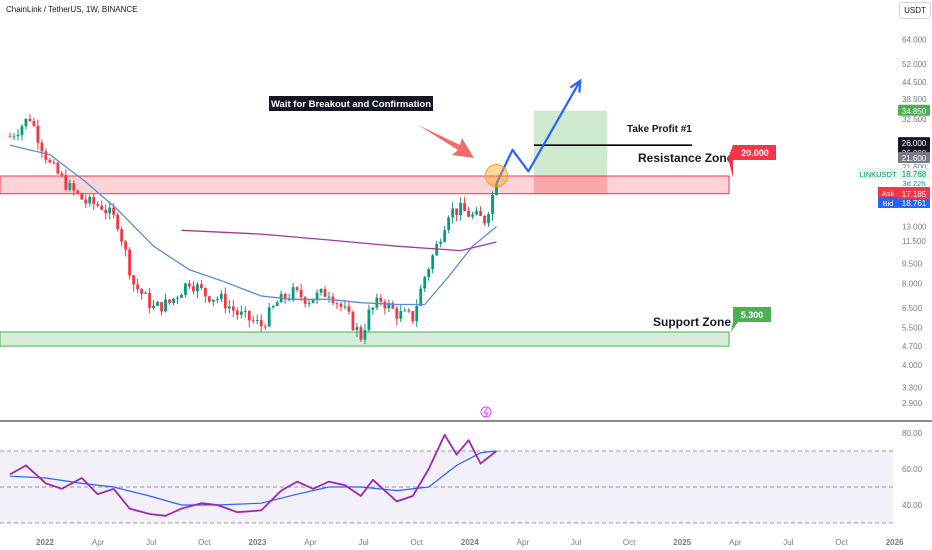 This screenshot has width=932, height=550. I want to click on take-profit-label: Take Profit #1, so click(659, 129).